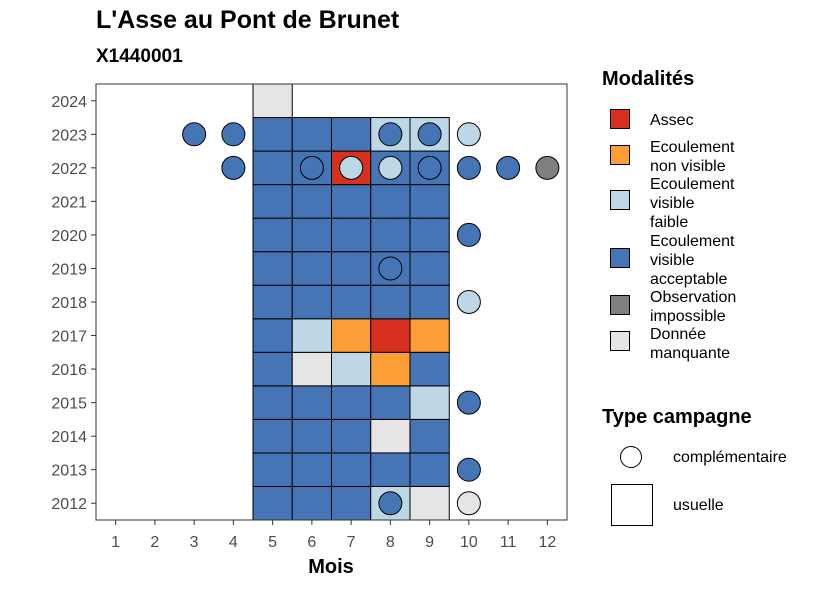  Describe the element at coordinates (677, 417) in the screenshot. I see `legend-type-title: Type campagne` at that location.